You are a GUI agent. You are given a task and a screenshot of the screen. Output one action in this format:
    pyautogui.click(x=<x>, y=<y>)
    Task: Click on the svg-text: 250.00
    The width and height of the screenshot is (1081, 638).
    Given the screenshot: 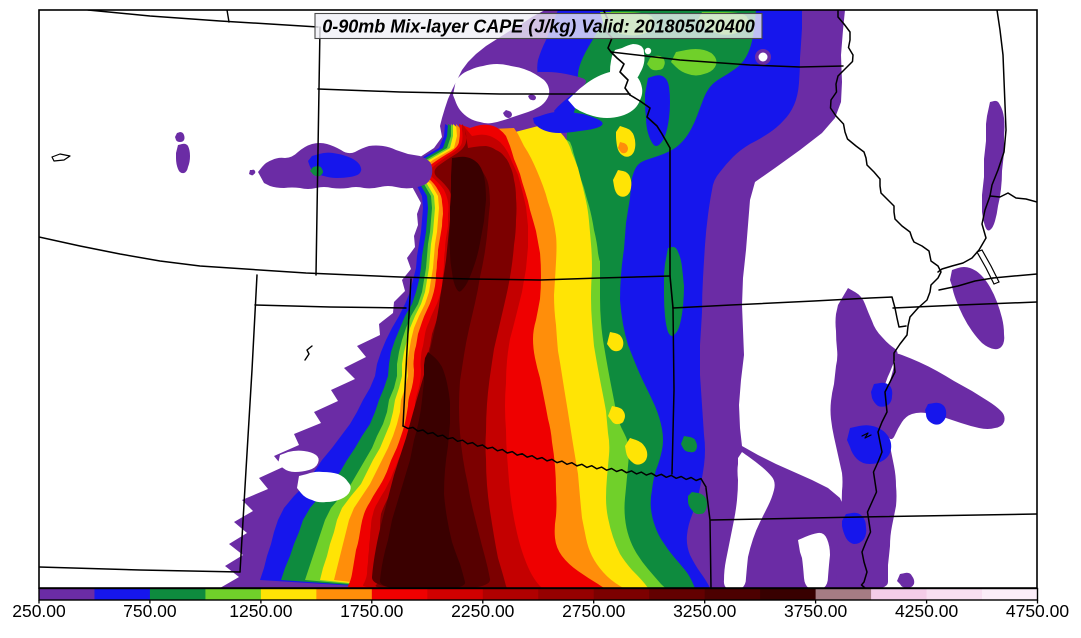 What is the action you would take?
    pyautogui.click(x=39, y=611)
    